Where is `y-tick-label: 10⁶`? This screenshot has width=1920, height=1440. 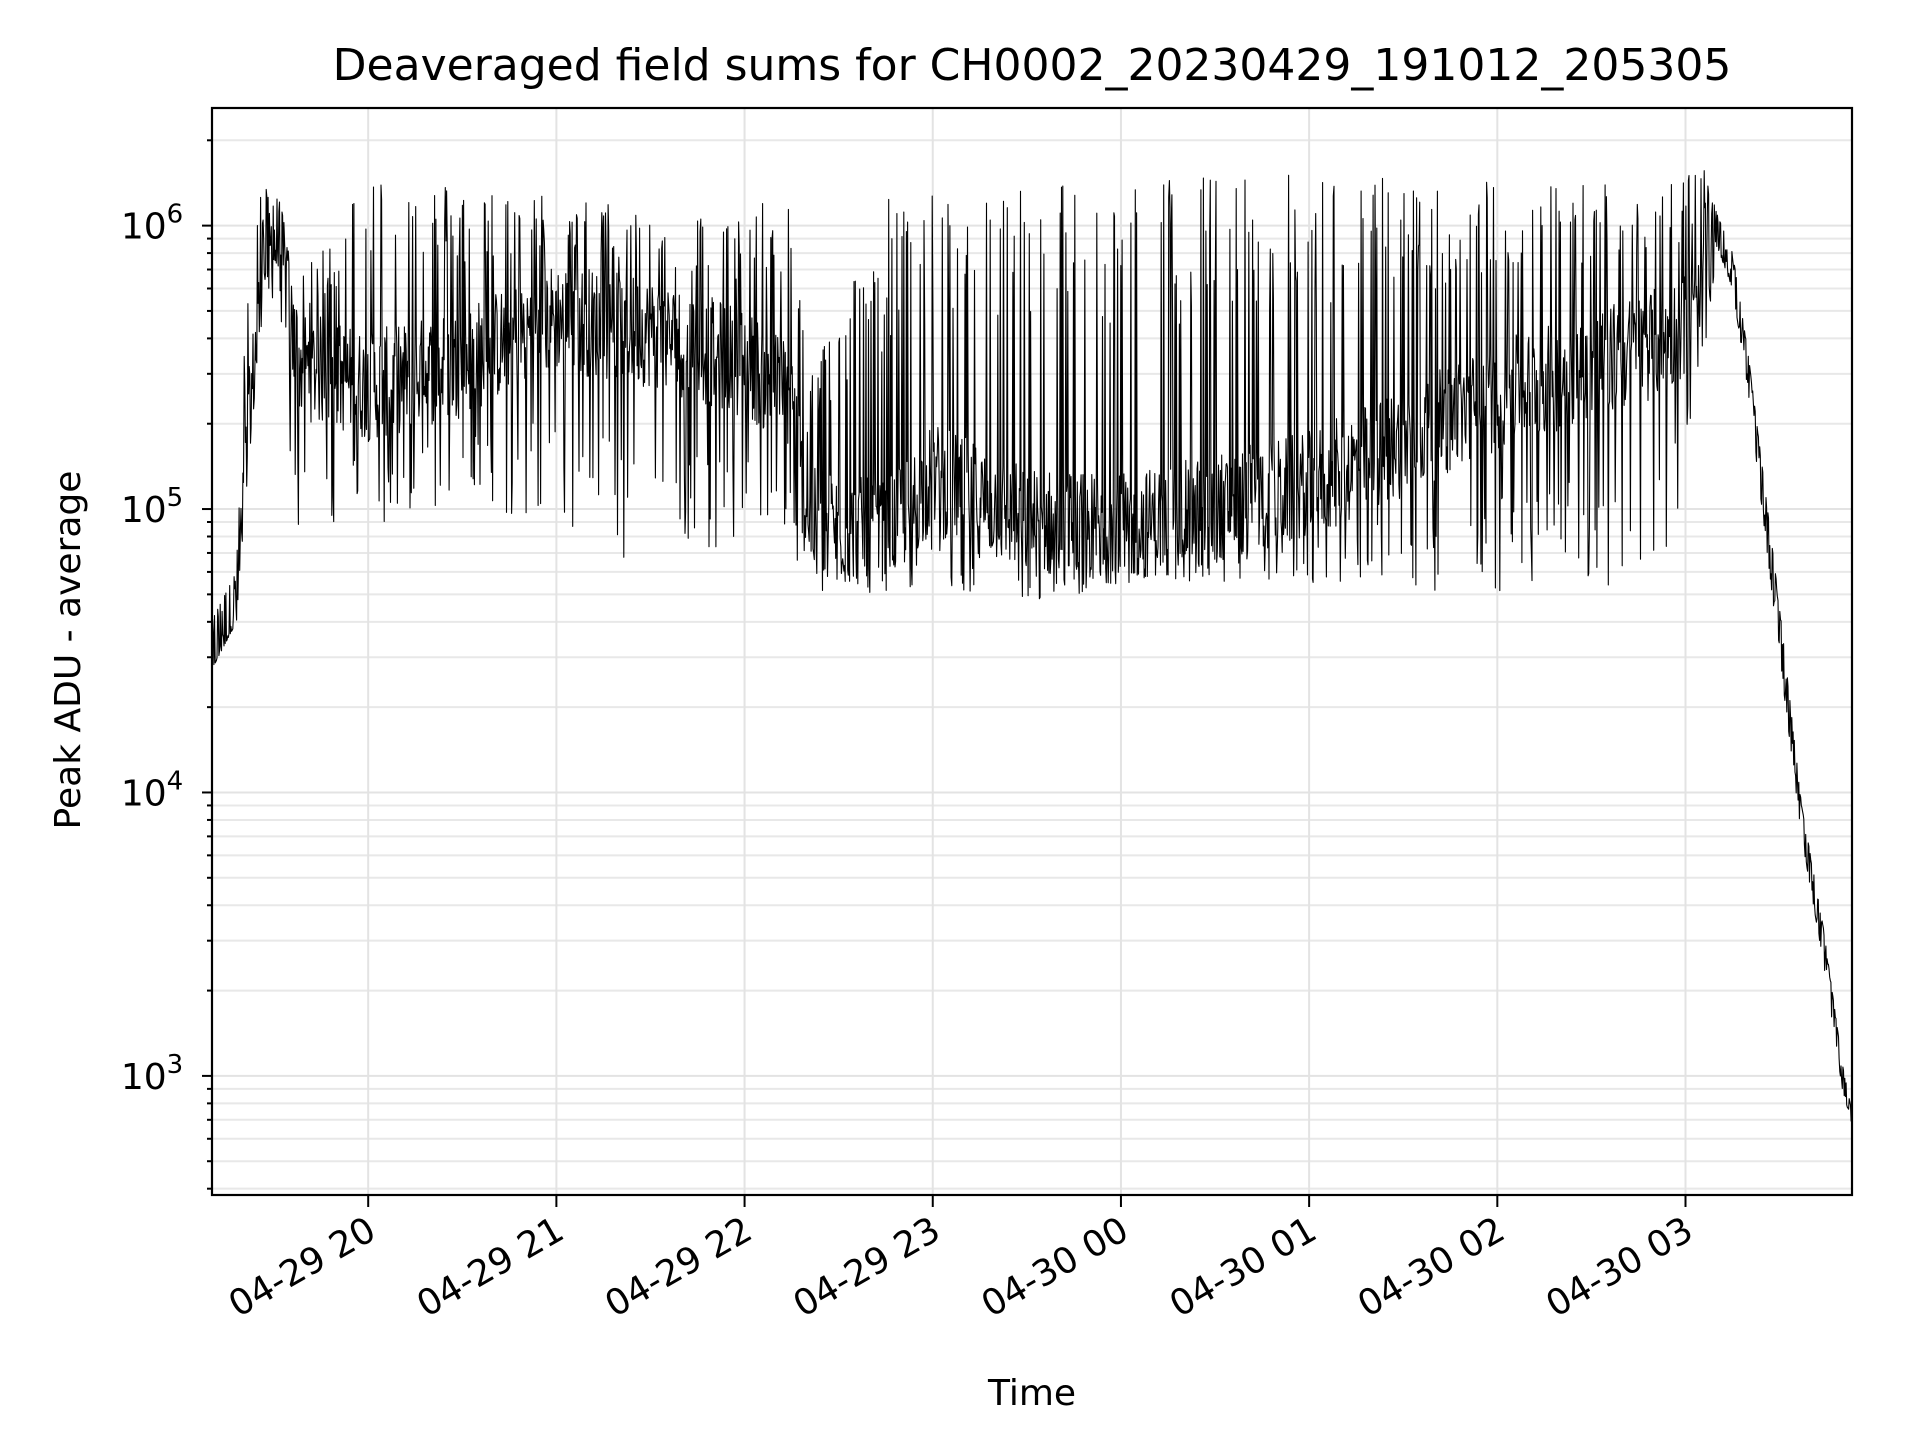 y-tick-label: 10⁶ is located at coordinates (152, 224).